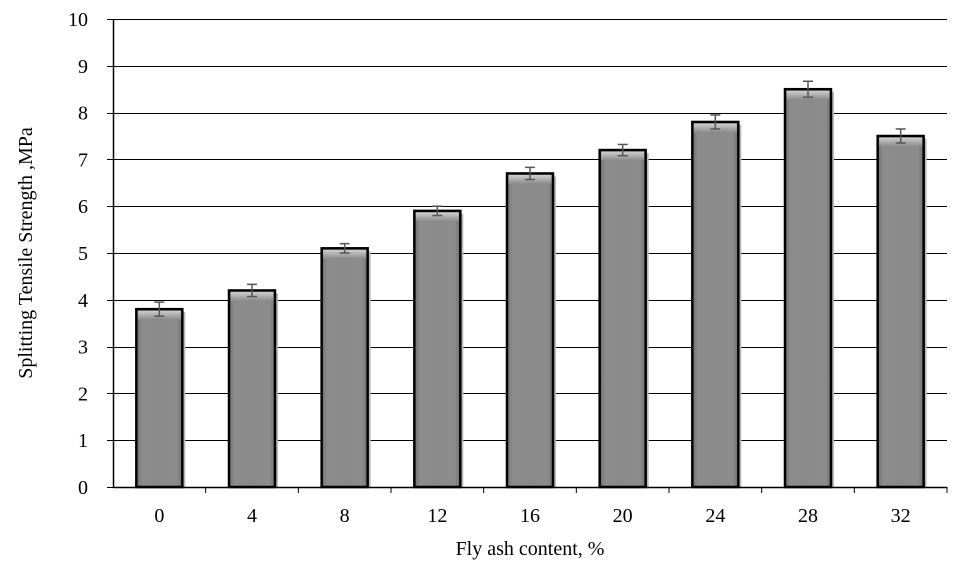 This screenshot has height=563, width=954. What do you see at coordinates (83, 301) in the screenshot?
I see `y-tick-label: 4` at bounding box center [83, 301].